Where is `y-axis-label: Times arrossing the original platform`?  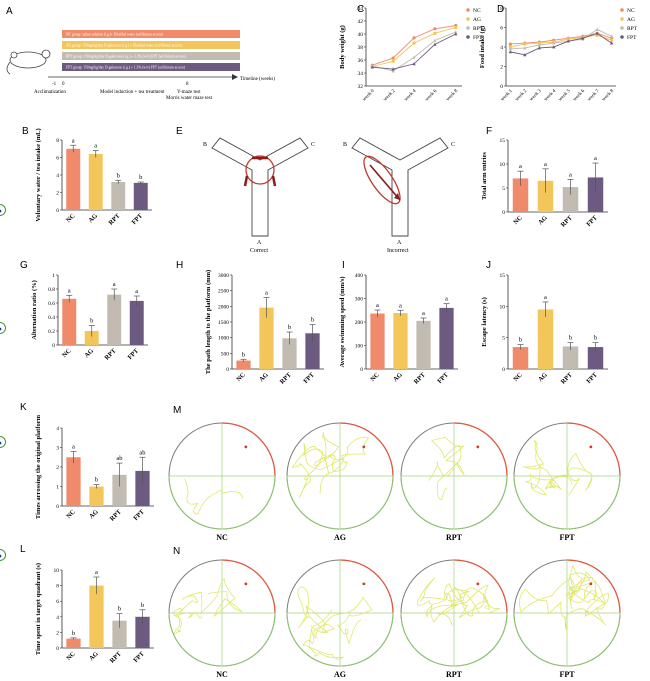 y-axis-label: Times arrossing the original platform is located at coordinates (38, 466).